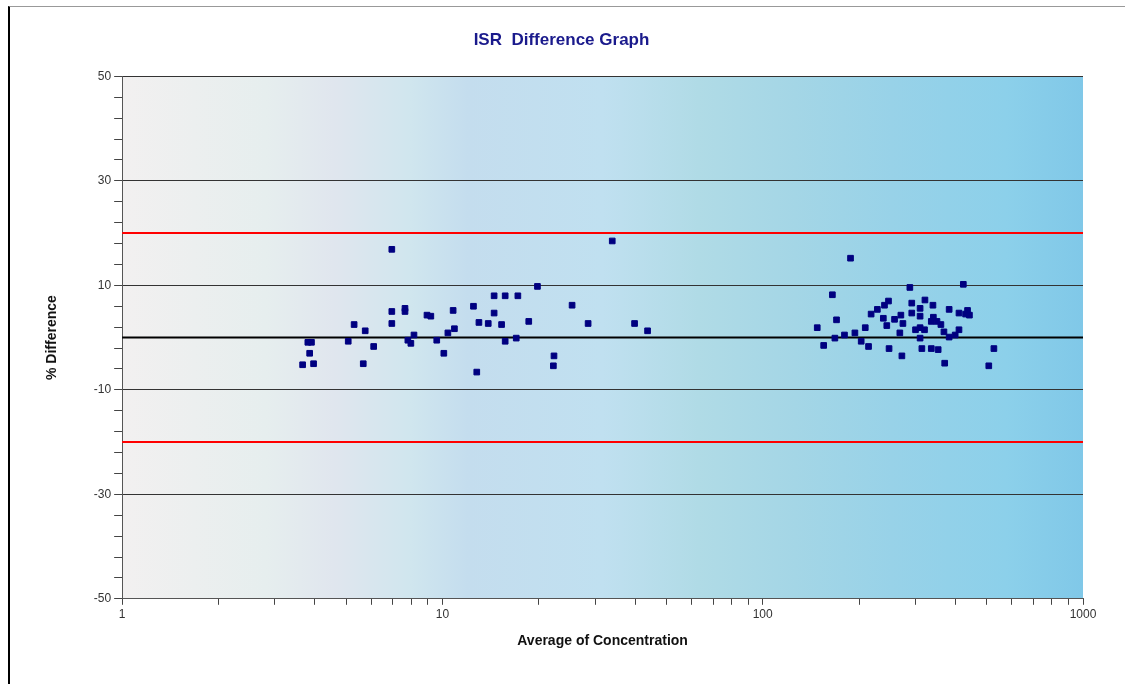 This screenshot has width=1125, height=684. What do you see at coordinates (763, 614) in the screenshot?
I see `x-tick-label: 100` at bounding box center [763, 614].